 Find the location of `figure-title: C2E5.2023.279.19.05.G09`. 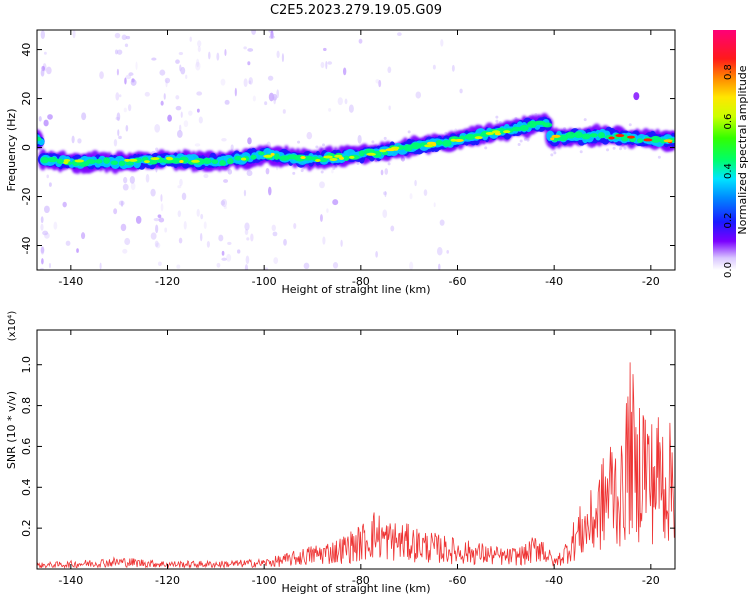

figure-title: C2E5.2023.279.19.05.G09 is located at coordinates (356, 10).